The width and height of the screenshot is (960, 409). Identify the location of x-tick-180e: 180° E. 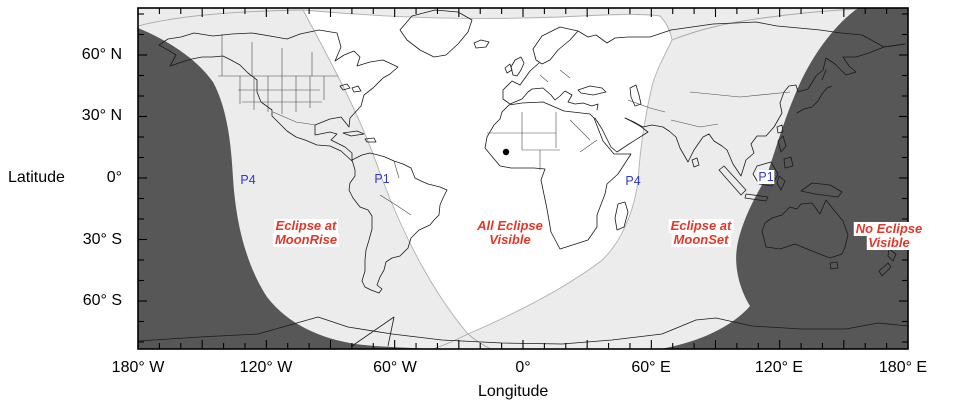
(903, 367).